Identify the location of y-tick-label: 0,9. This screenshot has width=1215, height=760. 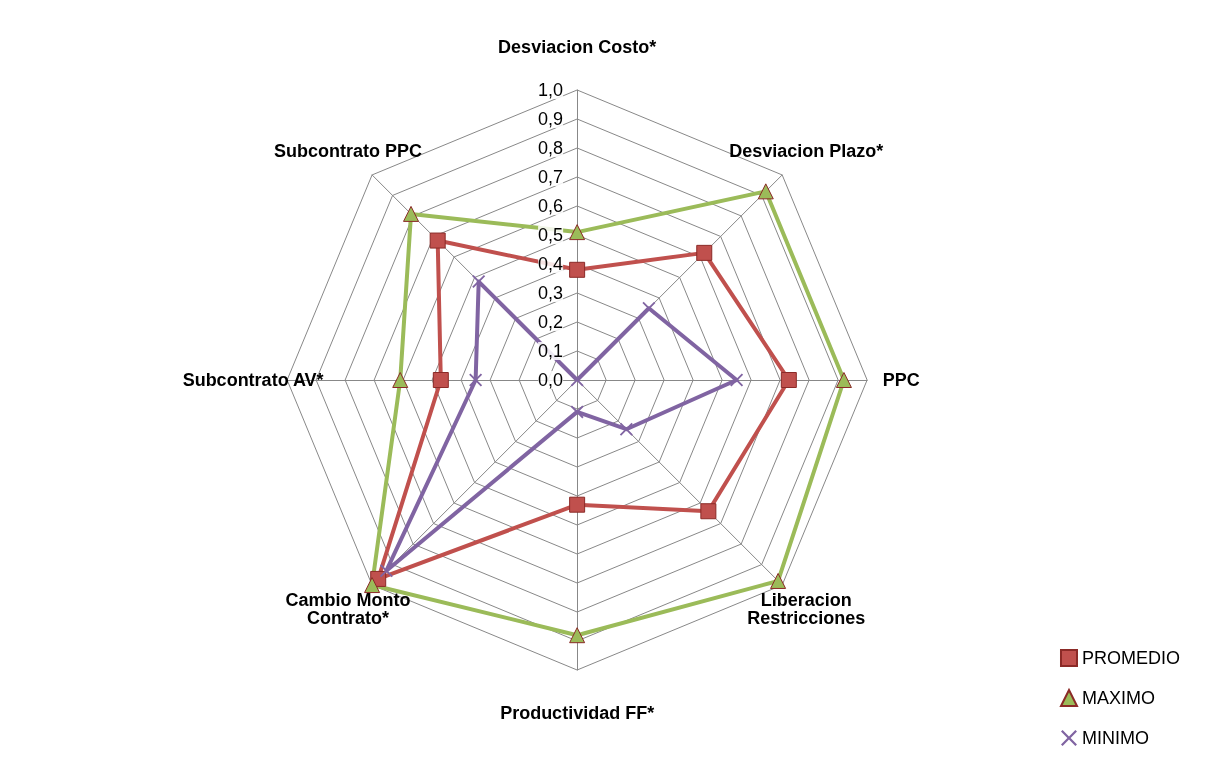
(551, 119).